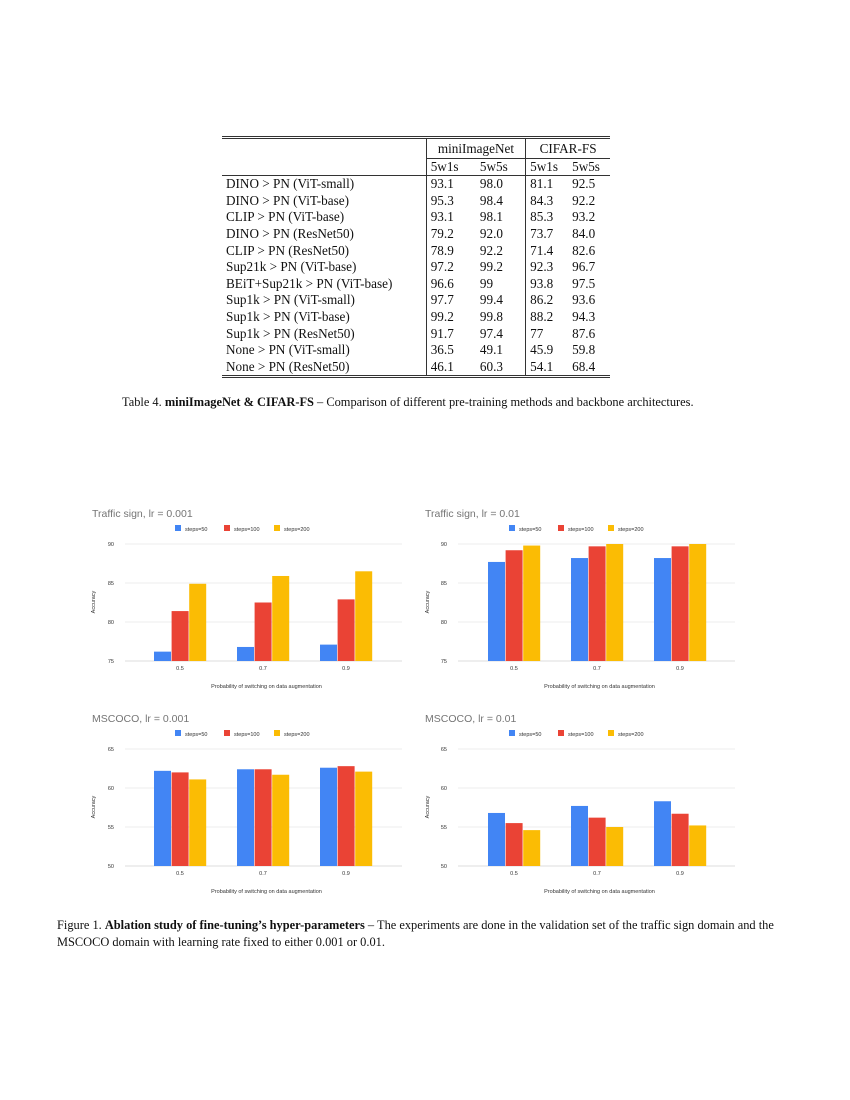 The height and width of the screenshot is (1100, 850). I want to click on value-cell: 59.8, so click(584, 350).